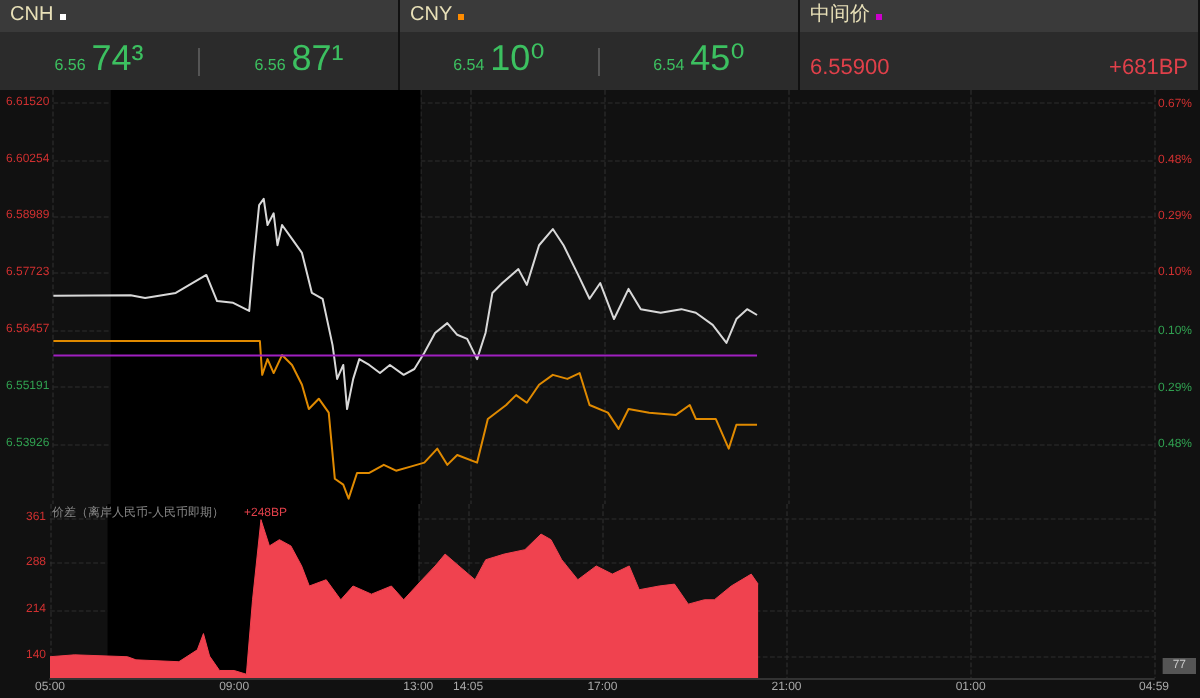 The height and width of the screenshot is (698, 1200). Describe the element at coordinates (317, 58) in the screenshot. I see `text: 87¹` at that location.